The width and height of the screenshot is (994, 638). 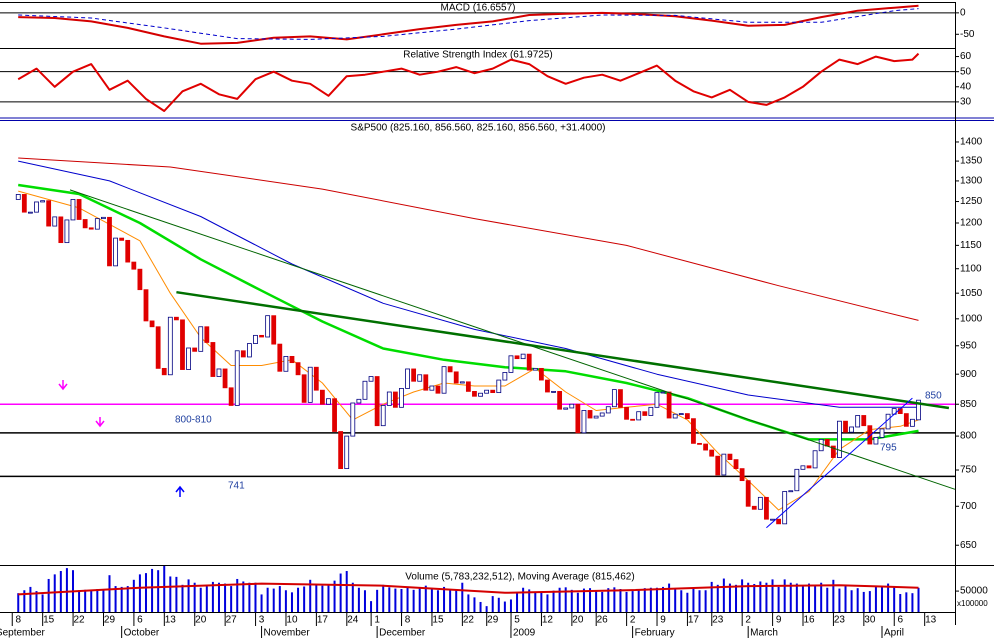 What do you see at coordinates (478, 55) in the screenshot?
I see `panel-title: Relative Strength Index (61.9725)` at bounding box center [478, 55].